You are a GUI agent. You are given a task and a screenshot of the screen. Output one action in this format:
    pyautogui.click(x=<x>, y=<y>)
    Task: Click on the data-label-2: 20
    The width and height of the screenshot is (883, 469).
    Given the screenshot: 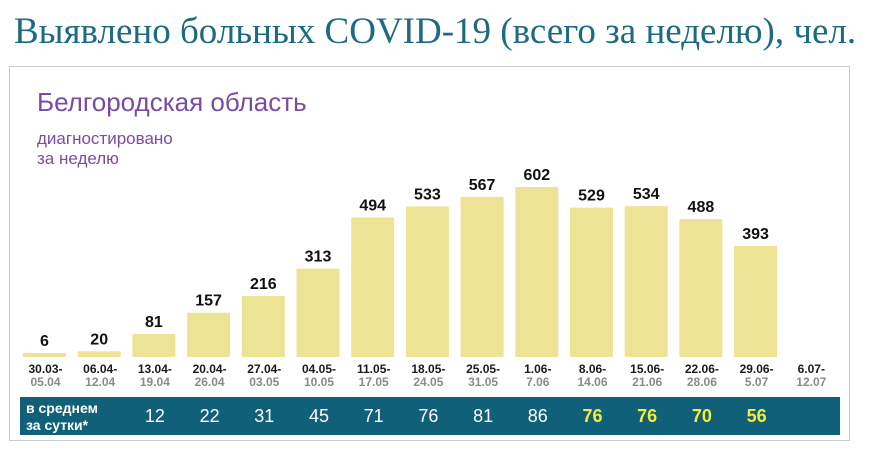 What is the action you would take?
    pyautogui.click(x=99, y=339)
    